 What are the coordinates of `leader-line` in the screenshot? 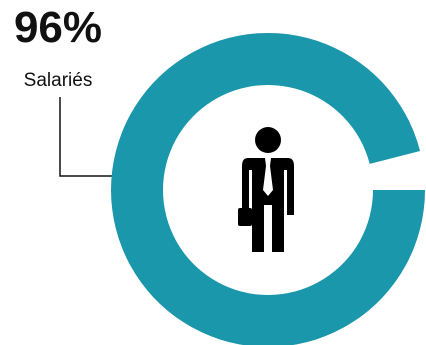 It's located at (85, 137).